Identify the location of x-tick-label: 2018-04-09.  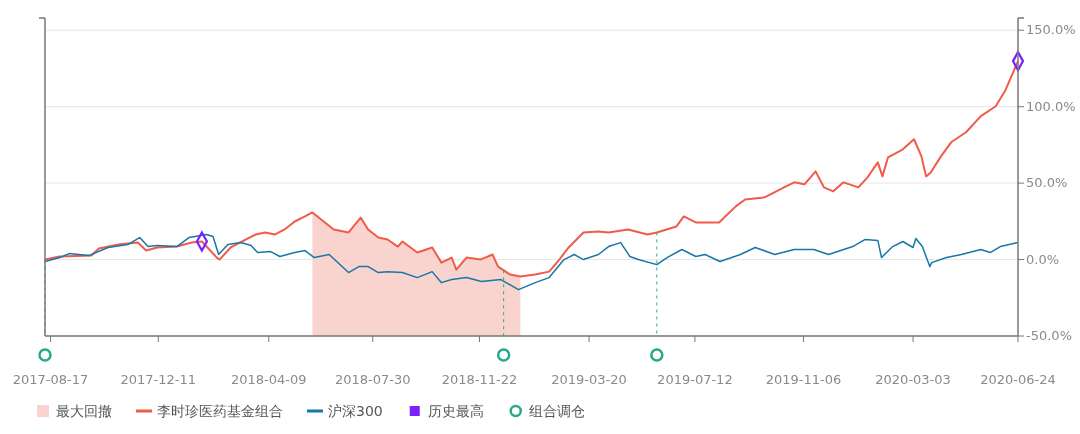
(268, 379).